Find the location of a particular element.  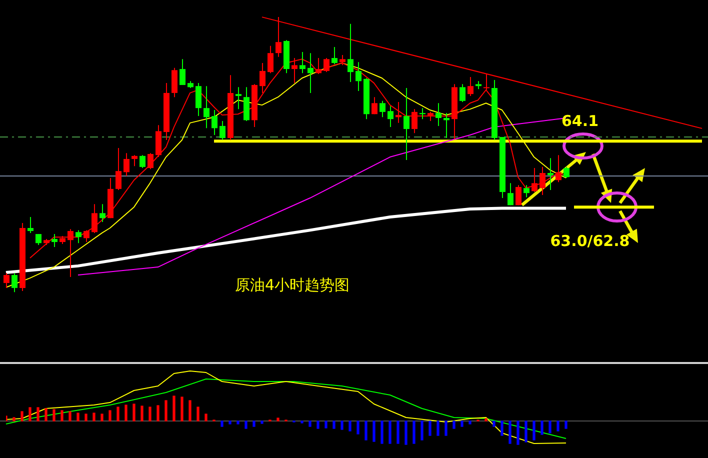

series-label: 64.1 is located at coordinates (580, 121).